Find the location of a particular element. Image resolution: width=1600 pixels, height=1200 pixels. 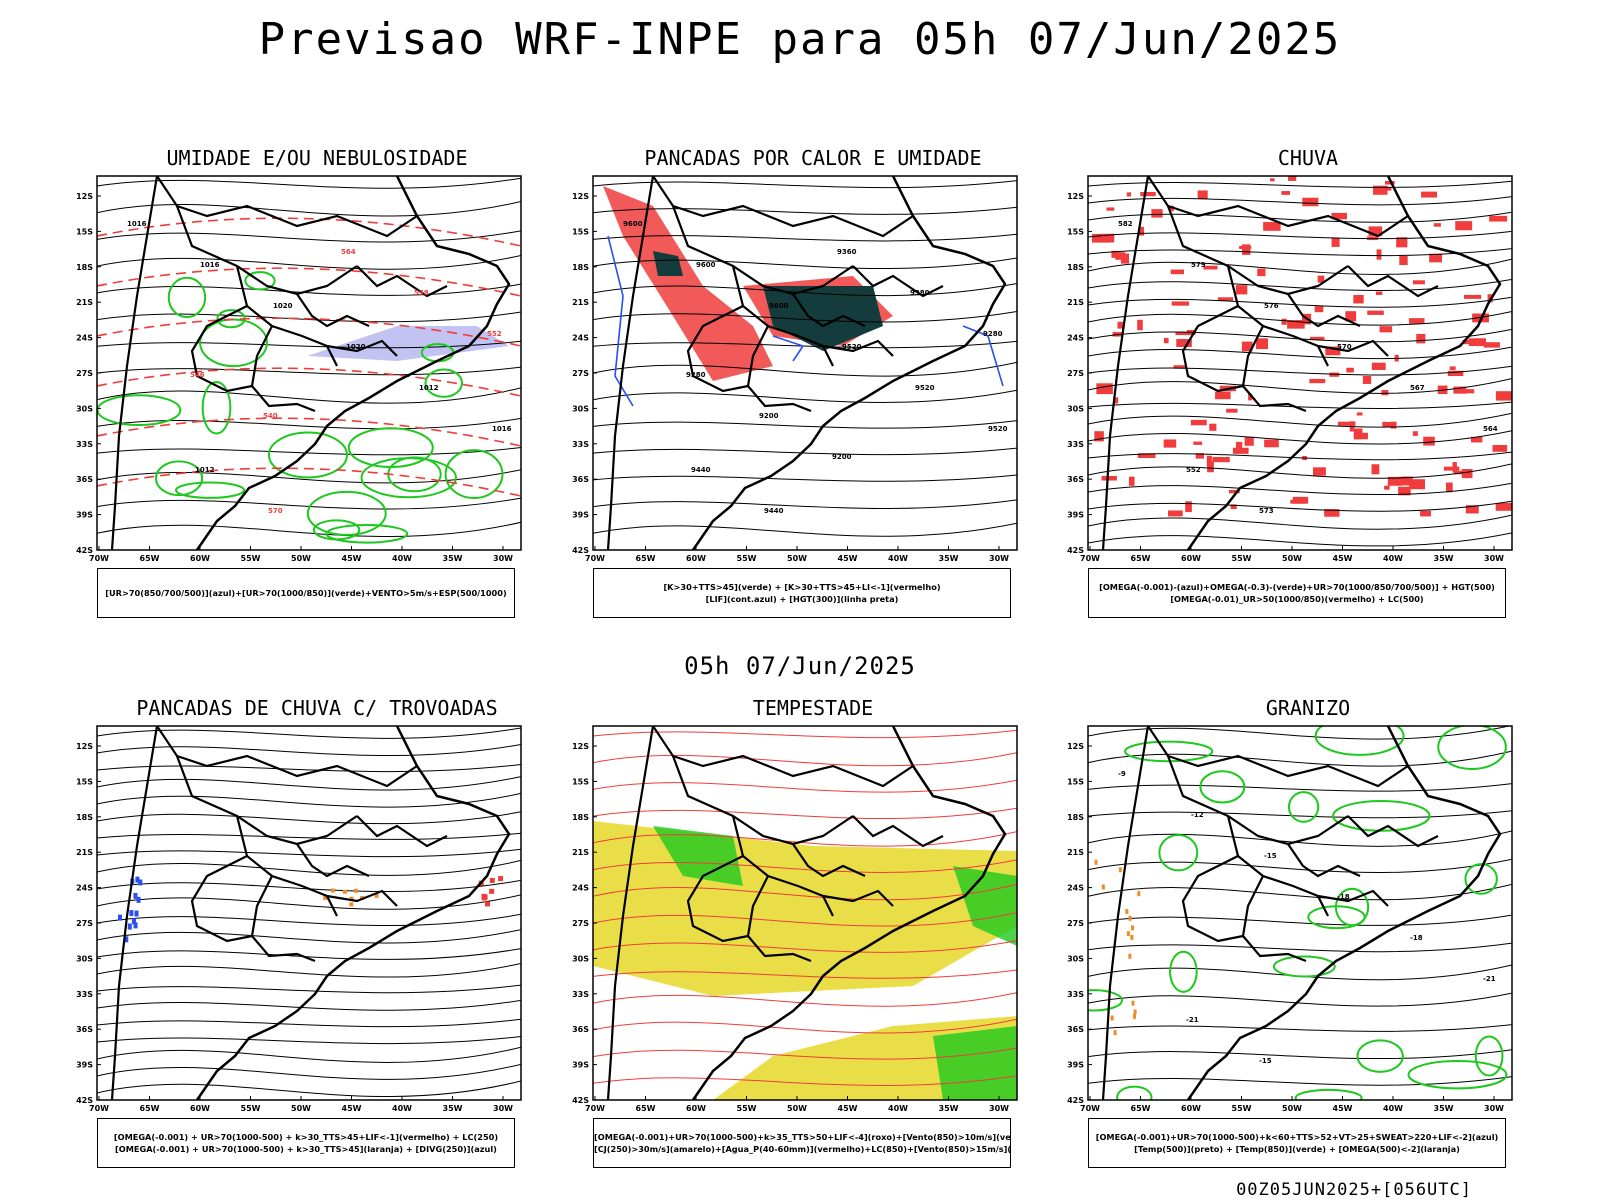

lon-tick-label: 65W is located at coordinates (646, 1108).